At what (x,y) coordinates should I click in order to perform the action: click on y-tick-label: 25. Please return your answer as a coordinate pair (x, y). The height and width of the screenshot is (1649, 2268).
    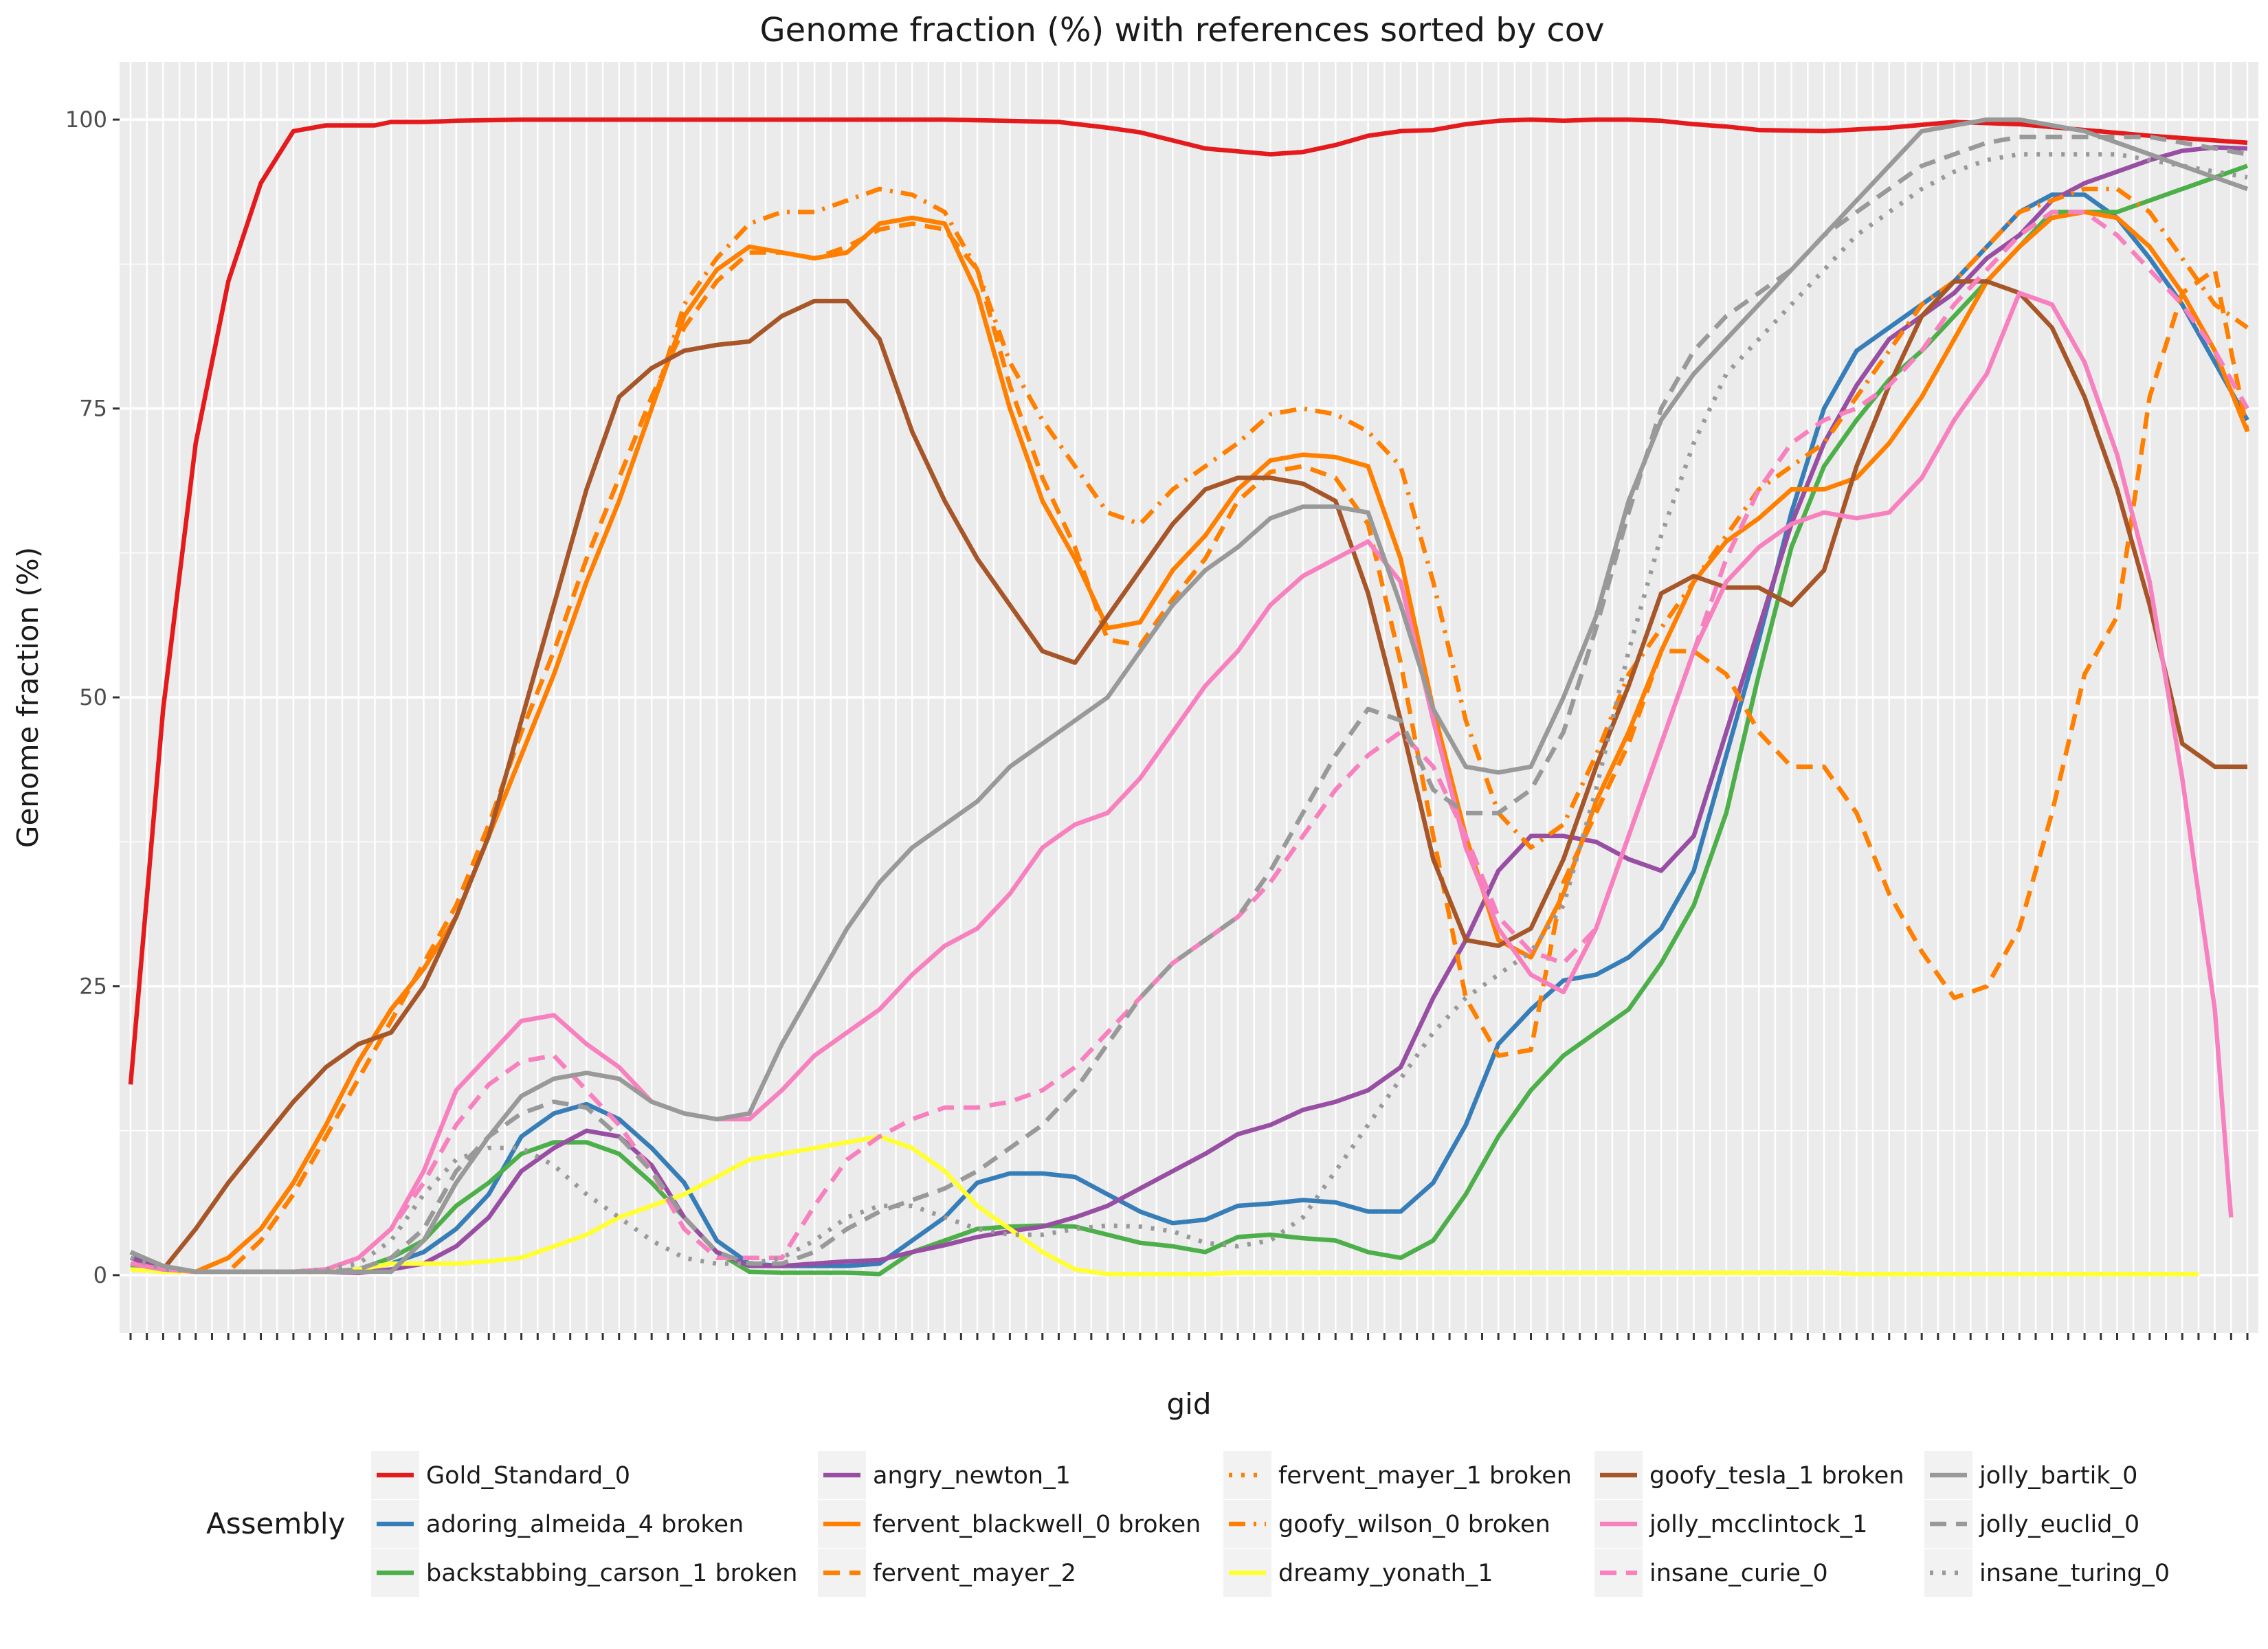
    Looking at the image, I should click on (93, 986).